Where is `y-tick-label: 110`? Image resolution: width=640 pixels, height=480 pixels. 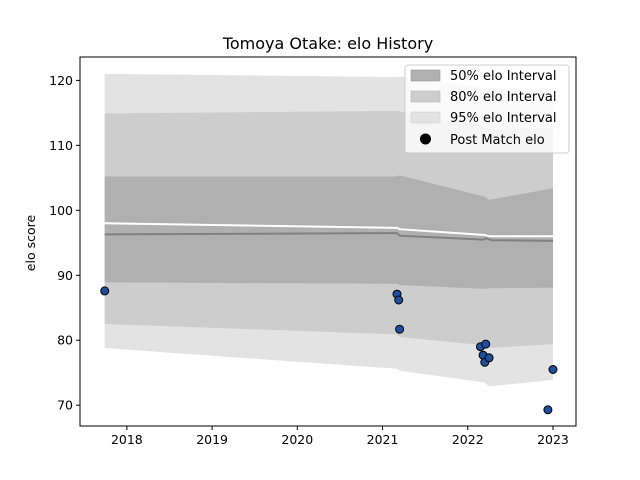
y-tick-label: 110 is located at coordinates (61, 145).